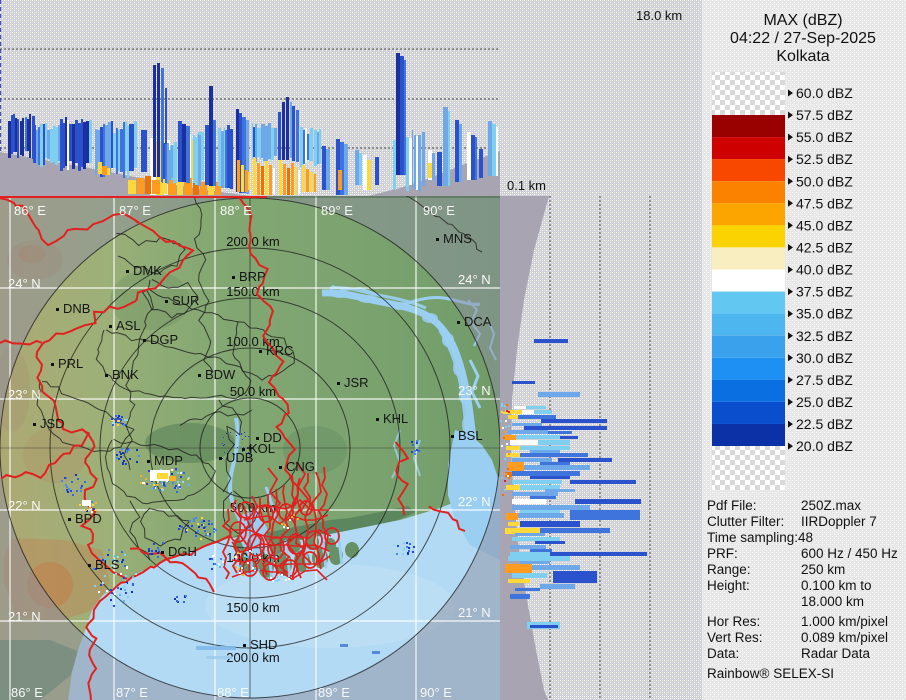  I want to click on svg-text: 0.089 km/pixel, so click(844, 637).